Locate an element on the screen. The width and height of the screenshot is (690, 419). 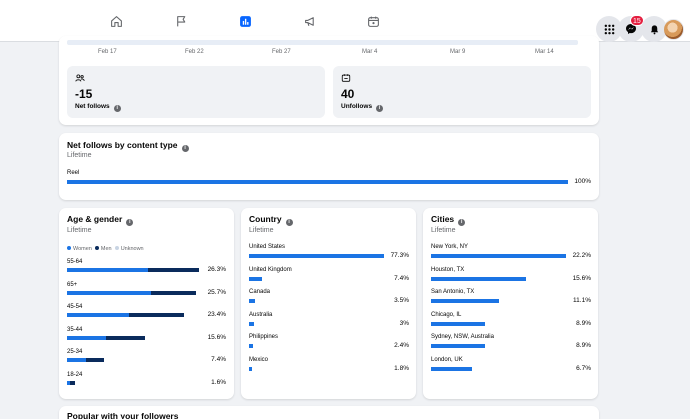
menu-grid-button is located at coordinates (609, 29).